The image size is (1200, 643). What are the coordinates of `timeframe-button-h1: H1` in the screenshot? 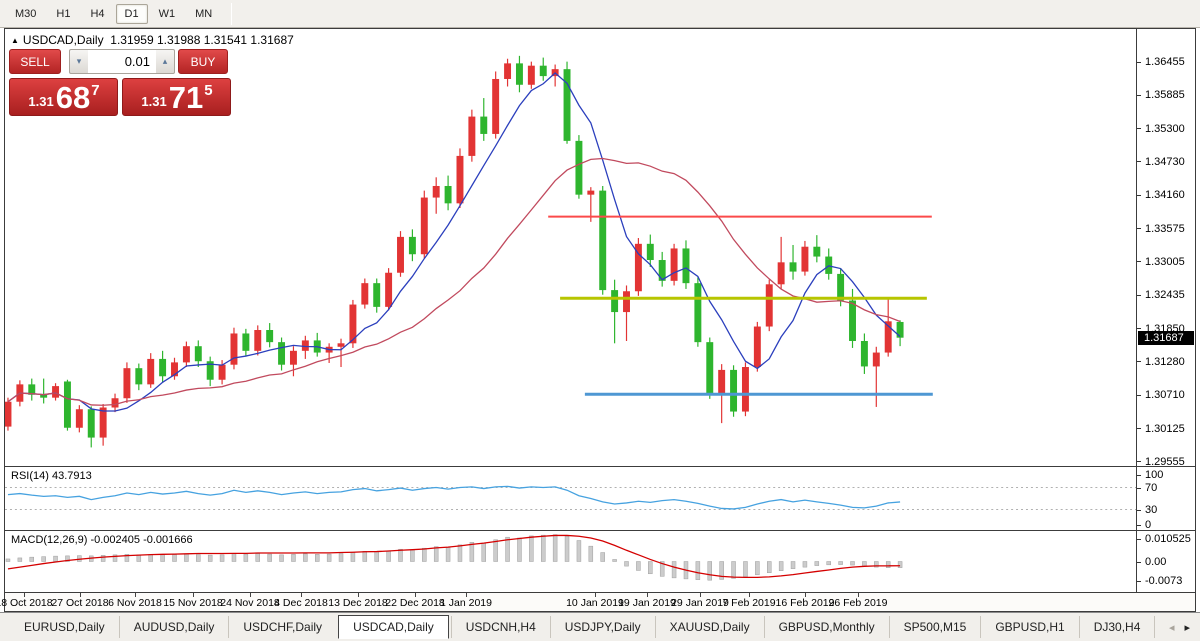 It's located at (63, 13).